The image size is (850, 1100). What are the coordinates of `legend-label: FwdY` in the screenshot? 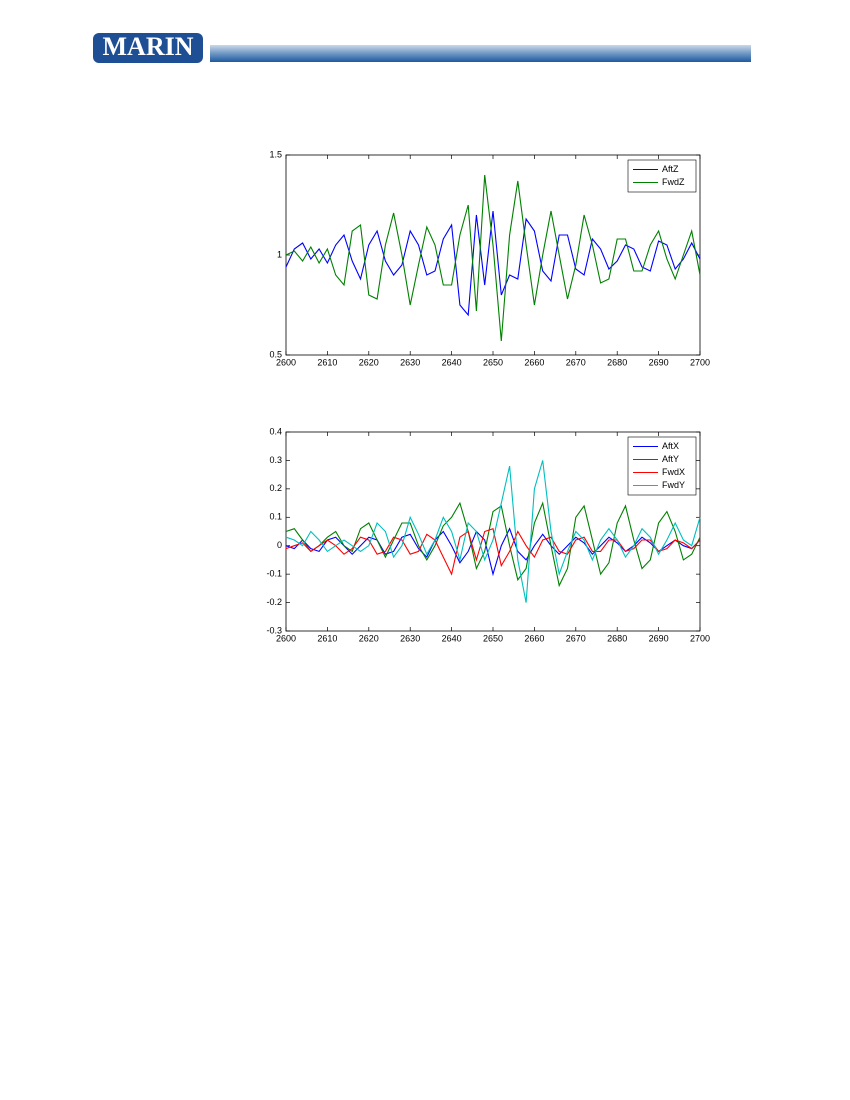 It's located at (673, 485).